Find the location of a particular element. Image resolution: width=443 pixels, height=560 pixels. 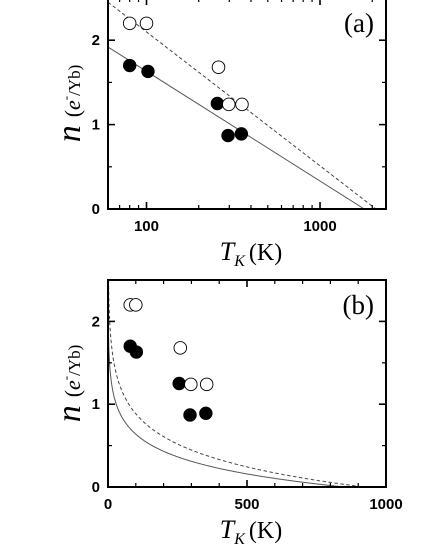

x-tick-label: 100 is located at coordinates (146, 226).